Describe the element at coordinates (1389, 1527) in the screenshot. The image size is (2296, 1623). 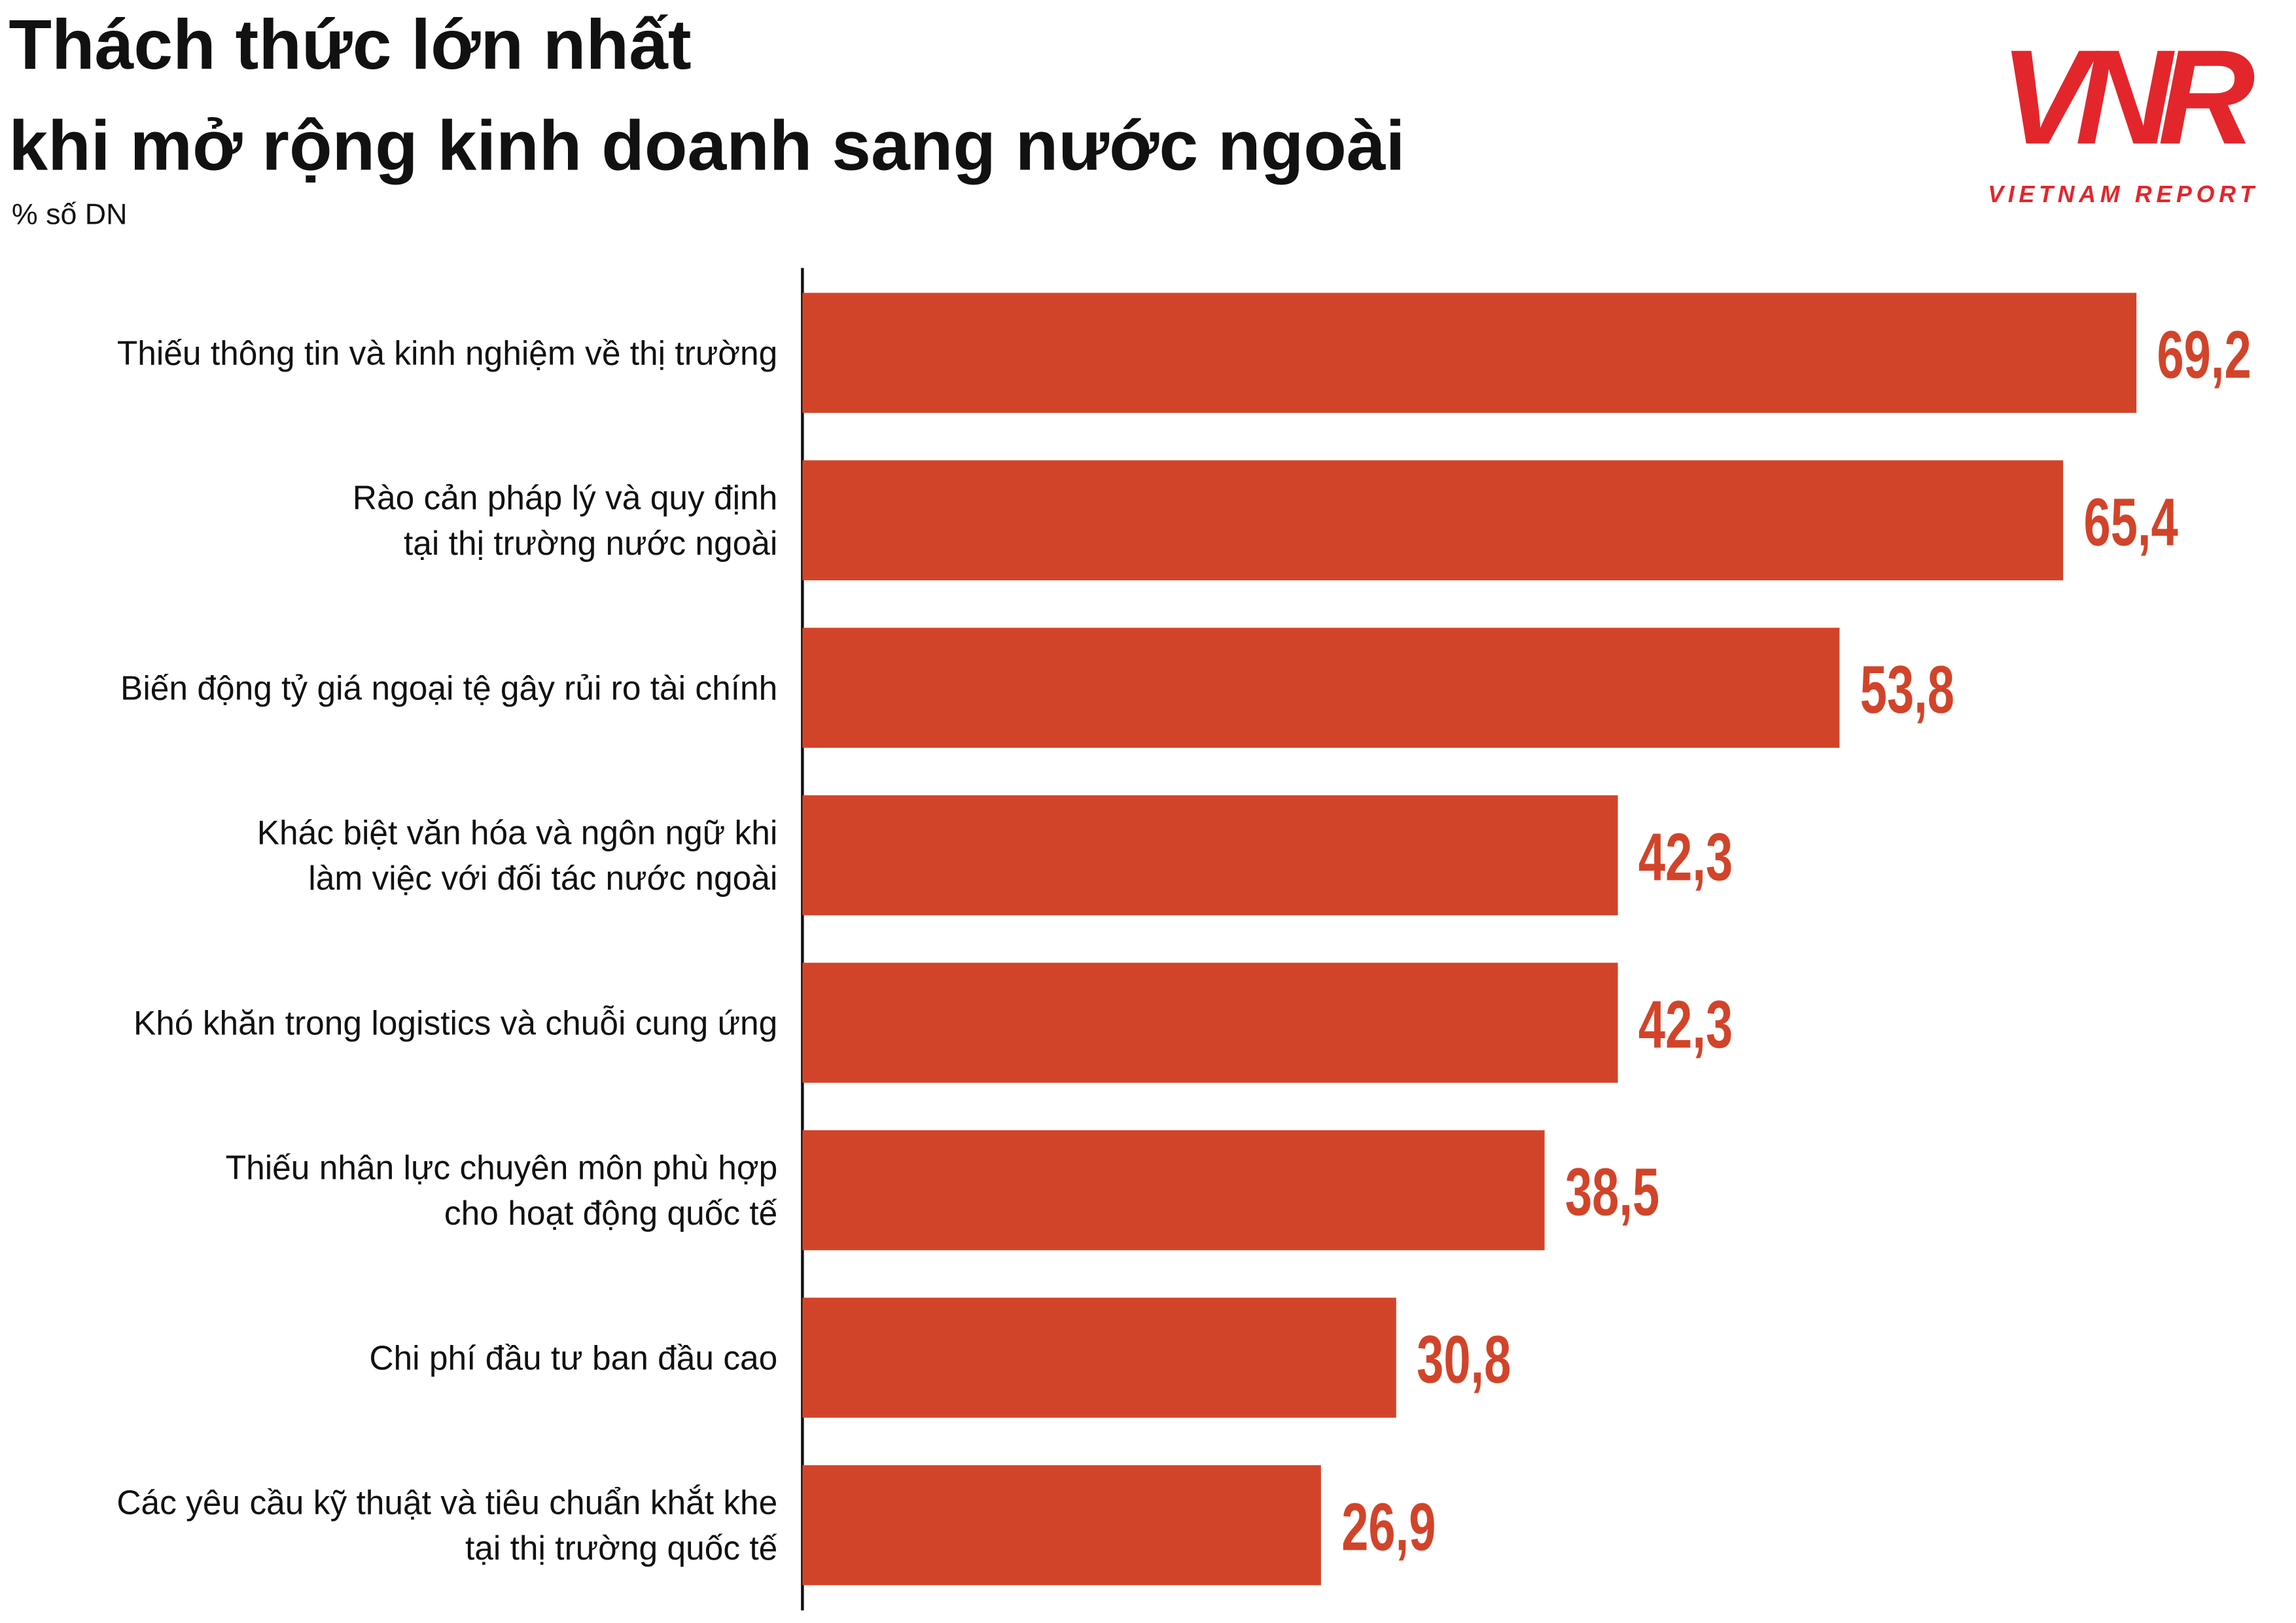
I see `value-label: 26,9` at that location.